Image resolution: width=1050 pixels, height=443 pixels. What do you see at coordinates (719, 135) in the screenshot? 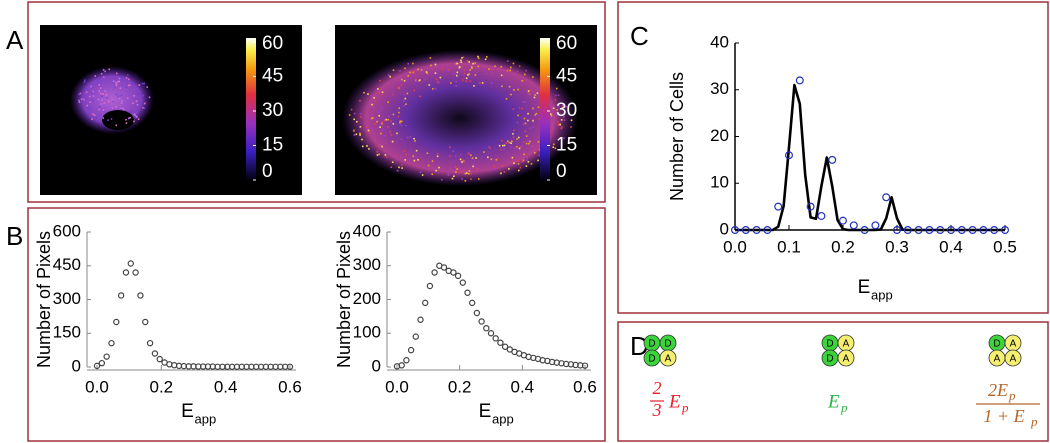
I see `y-tick-label: 20` at bounding box center [719, 135].